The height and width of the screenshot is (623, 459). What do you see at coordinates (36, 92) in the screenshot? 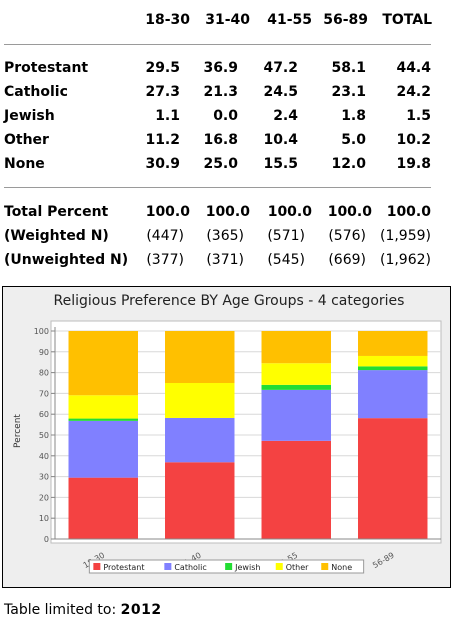
I see `row-label: Catholic` at bounding box center [36, 92].